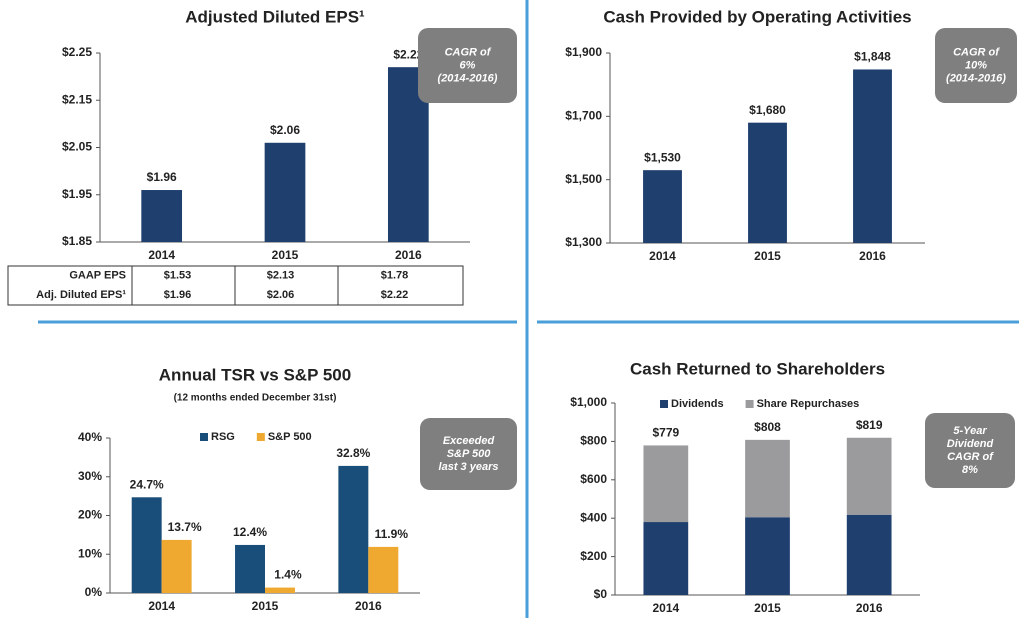  I want to click on callout-text: last 3 years, so click(469, 467).